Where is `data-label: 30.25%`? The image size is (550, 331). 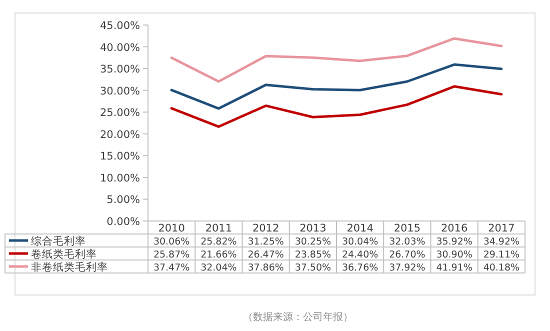 data-label: 30.25% is located at coordinates (313, 242).